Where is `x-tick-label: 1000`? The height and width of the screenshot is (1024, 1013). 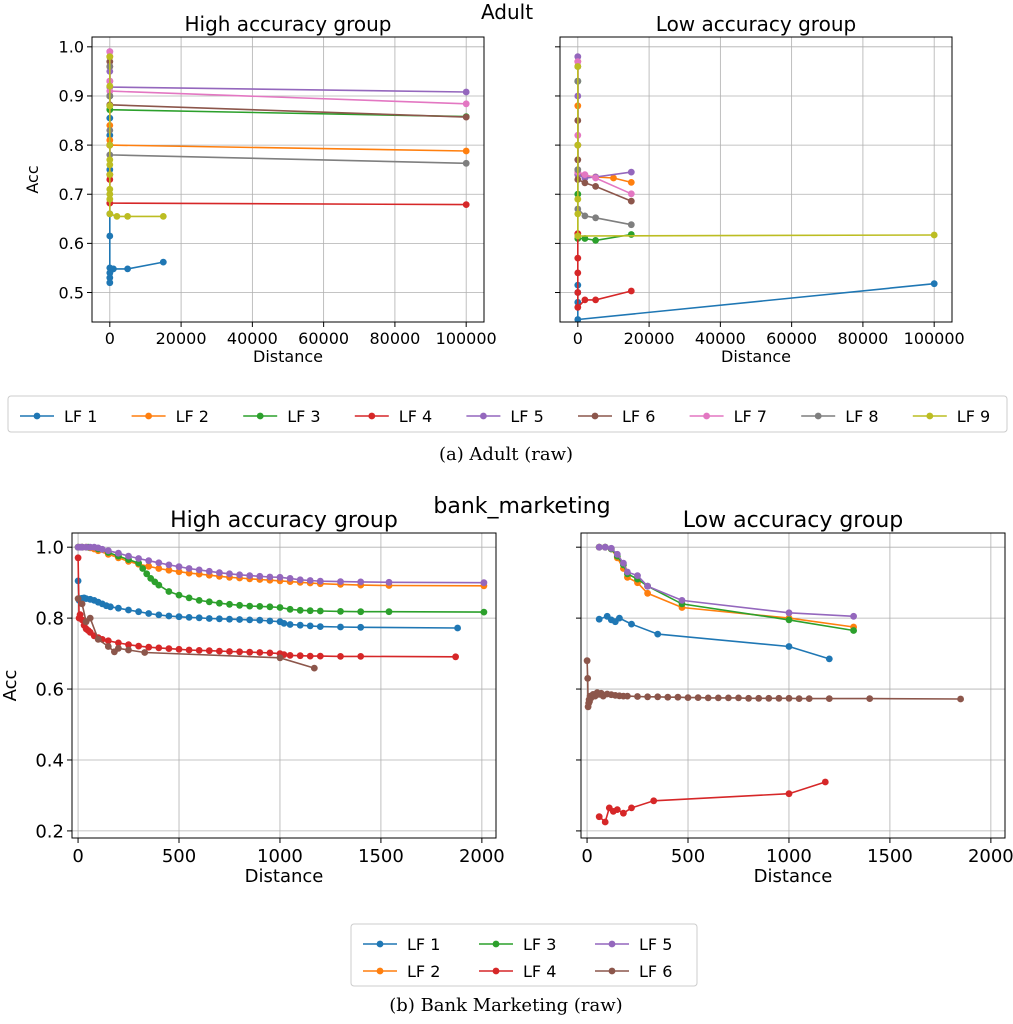 x-tick-label: 1000 is located at coordinates (789, 856).